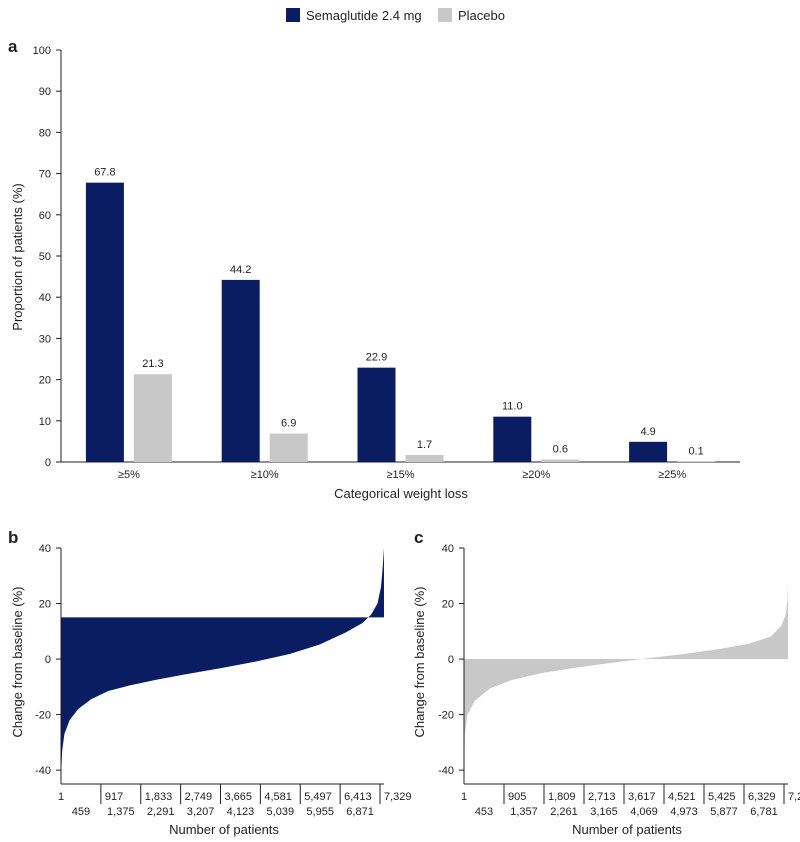 The image size is (800, 842). I want to click on legend-swatch-semaglutide, so click(293, 15).